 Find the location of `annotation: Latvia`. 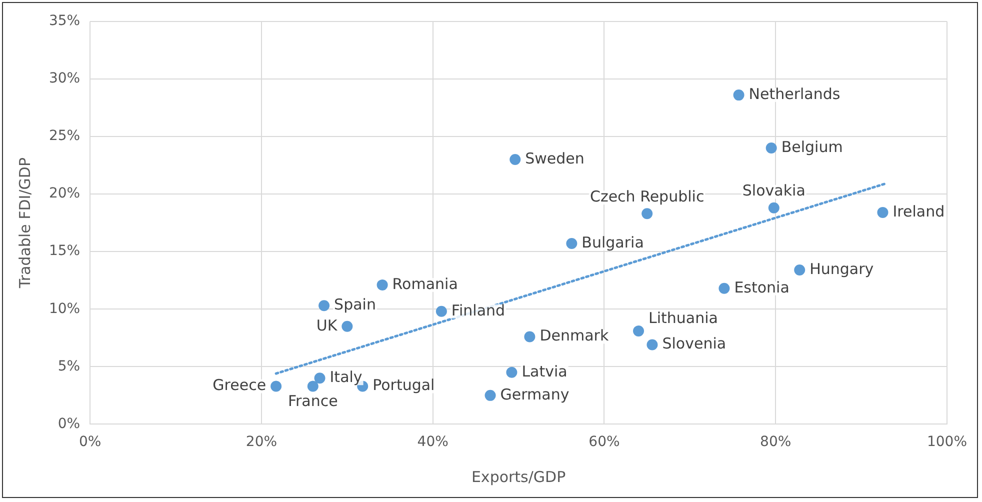

annotation: Latvia is located at coordinates (545, 371).